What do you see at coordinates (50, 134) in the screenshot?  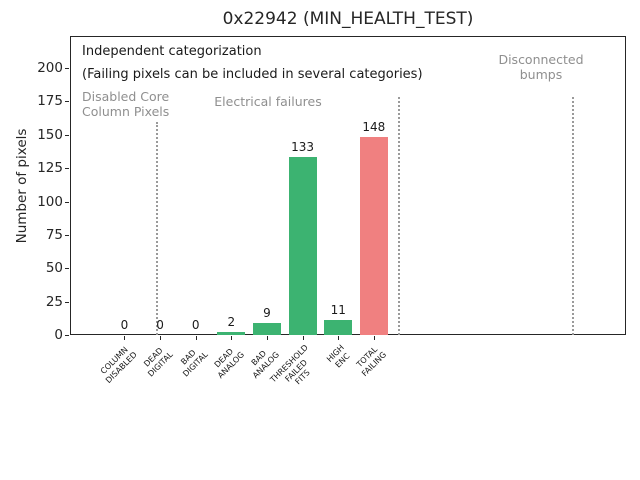 I see `y-tick-label: 150` at bounding box center [50, 134].